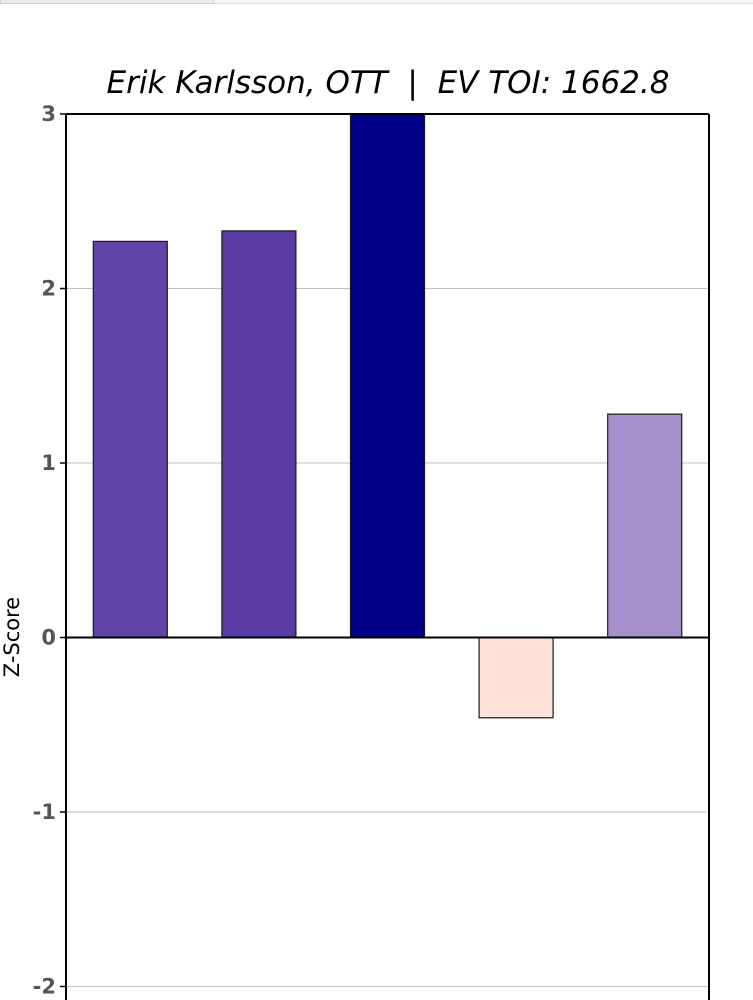  Describe the element at coordinates (49, 550) in the screenshot. I see `y-tick-labels: 3 2 1 0 -1 -2` at that location.